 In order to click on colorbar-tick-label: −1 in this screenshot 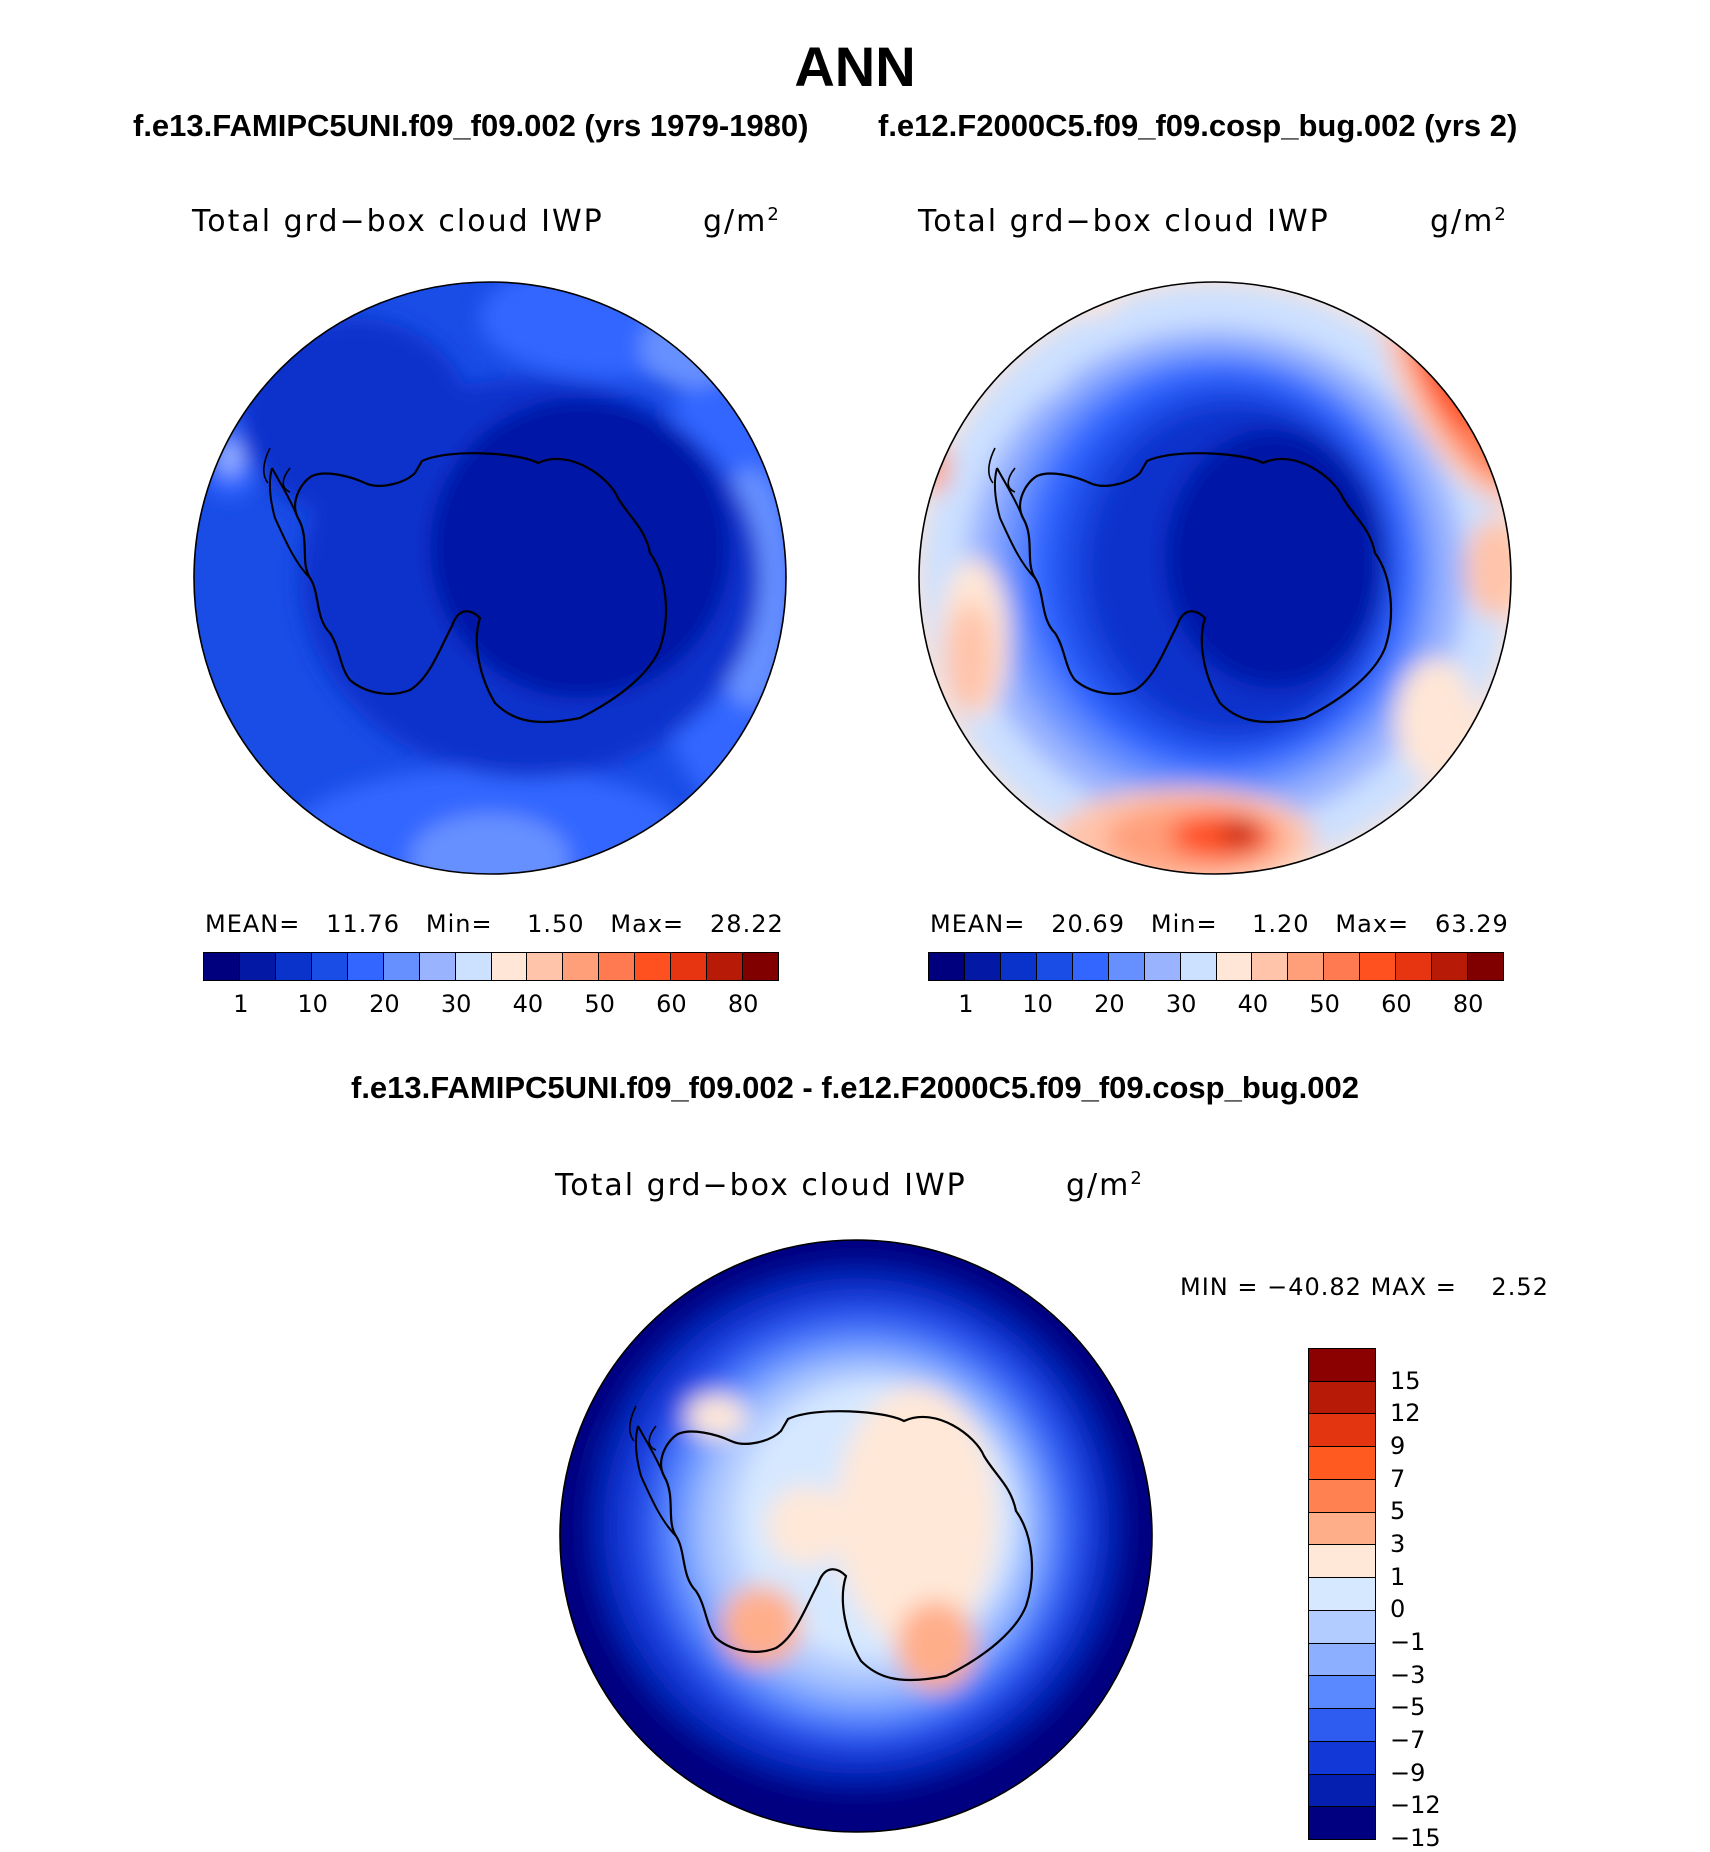, I will do `click(1408, 1642)`.